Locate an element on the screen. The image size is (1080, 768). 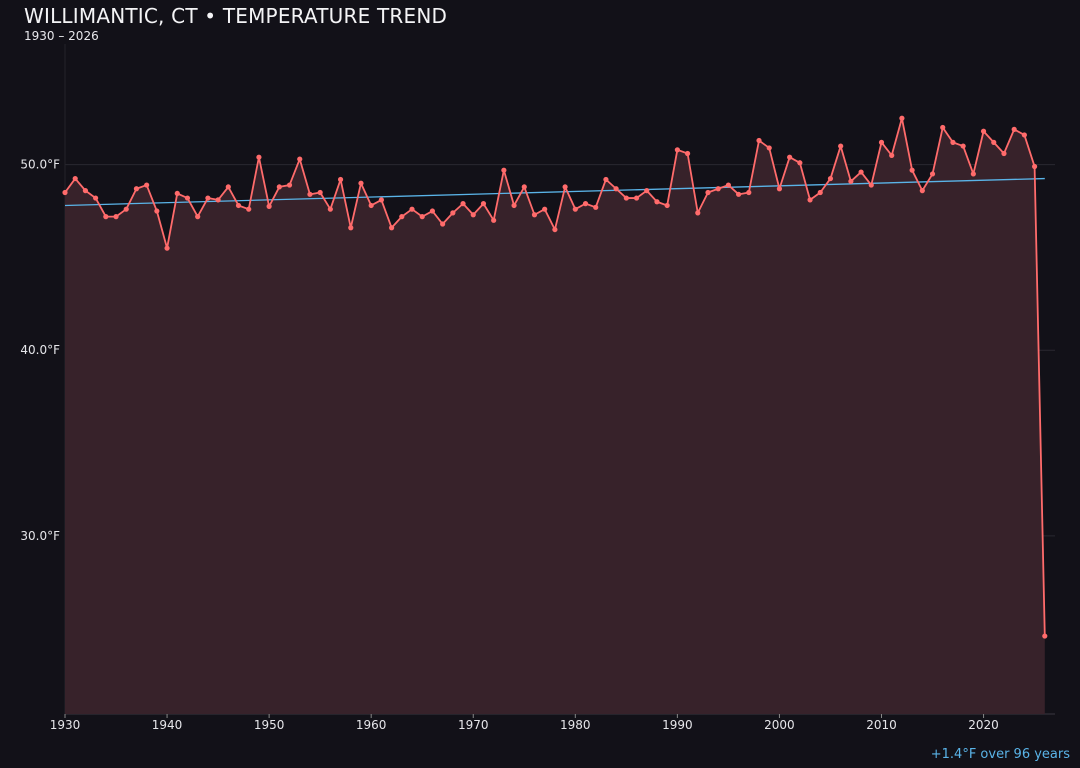
x-tick-label: 1950 is located at coordinates (269, 725).